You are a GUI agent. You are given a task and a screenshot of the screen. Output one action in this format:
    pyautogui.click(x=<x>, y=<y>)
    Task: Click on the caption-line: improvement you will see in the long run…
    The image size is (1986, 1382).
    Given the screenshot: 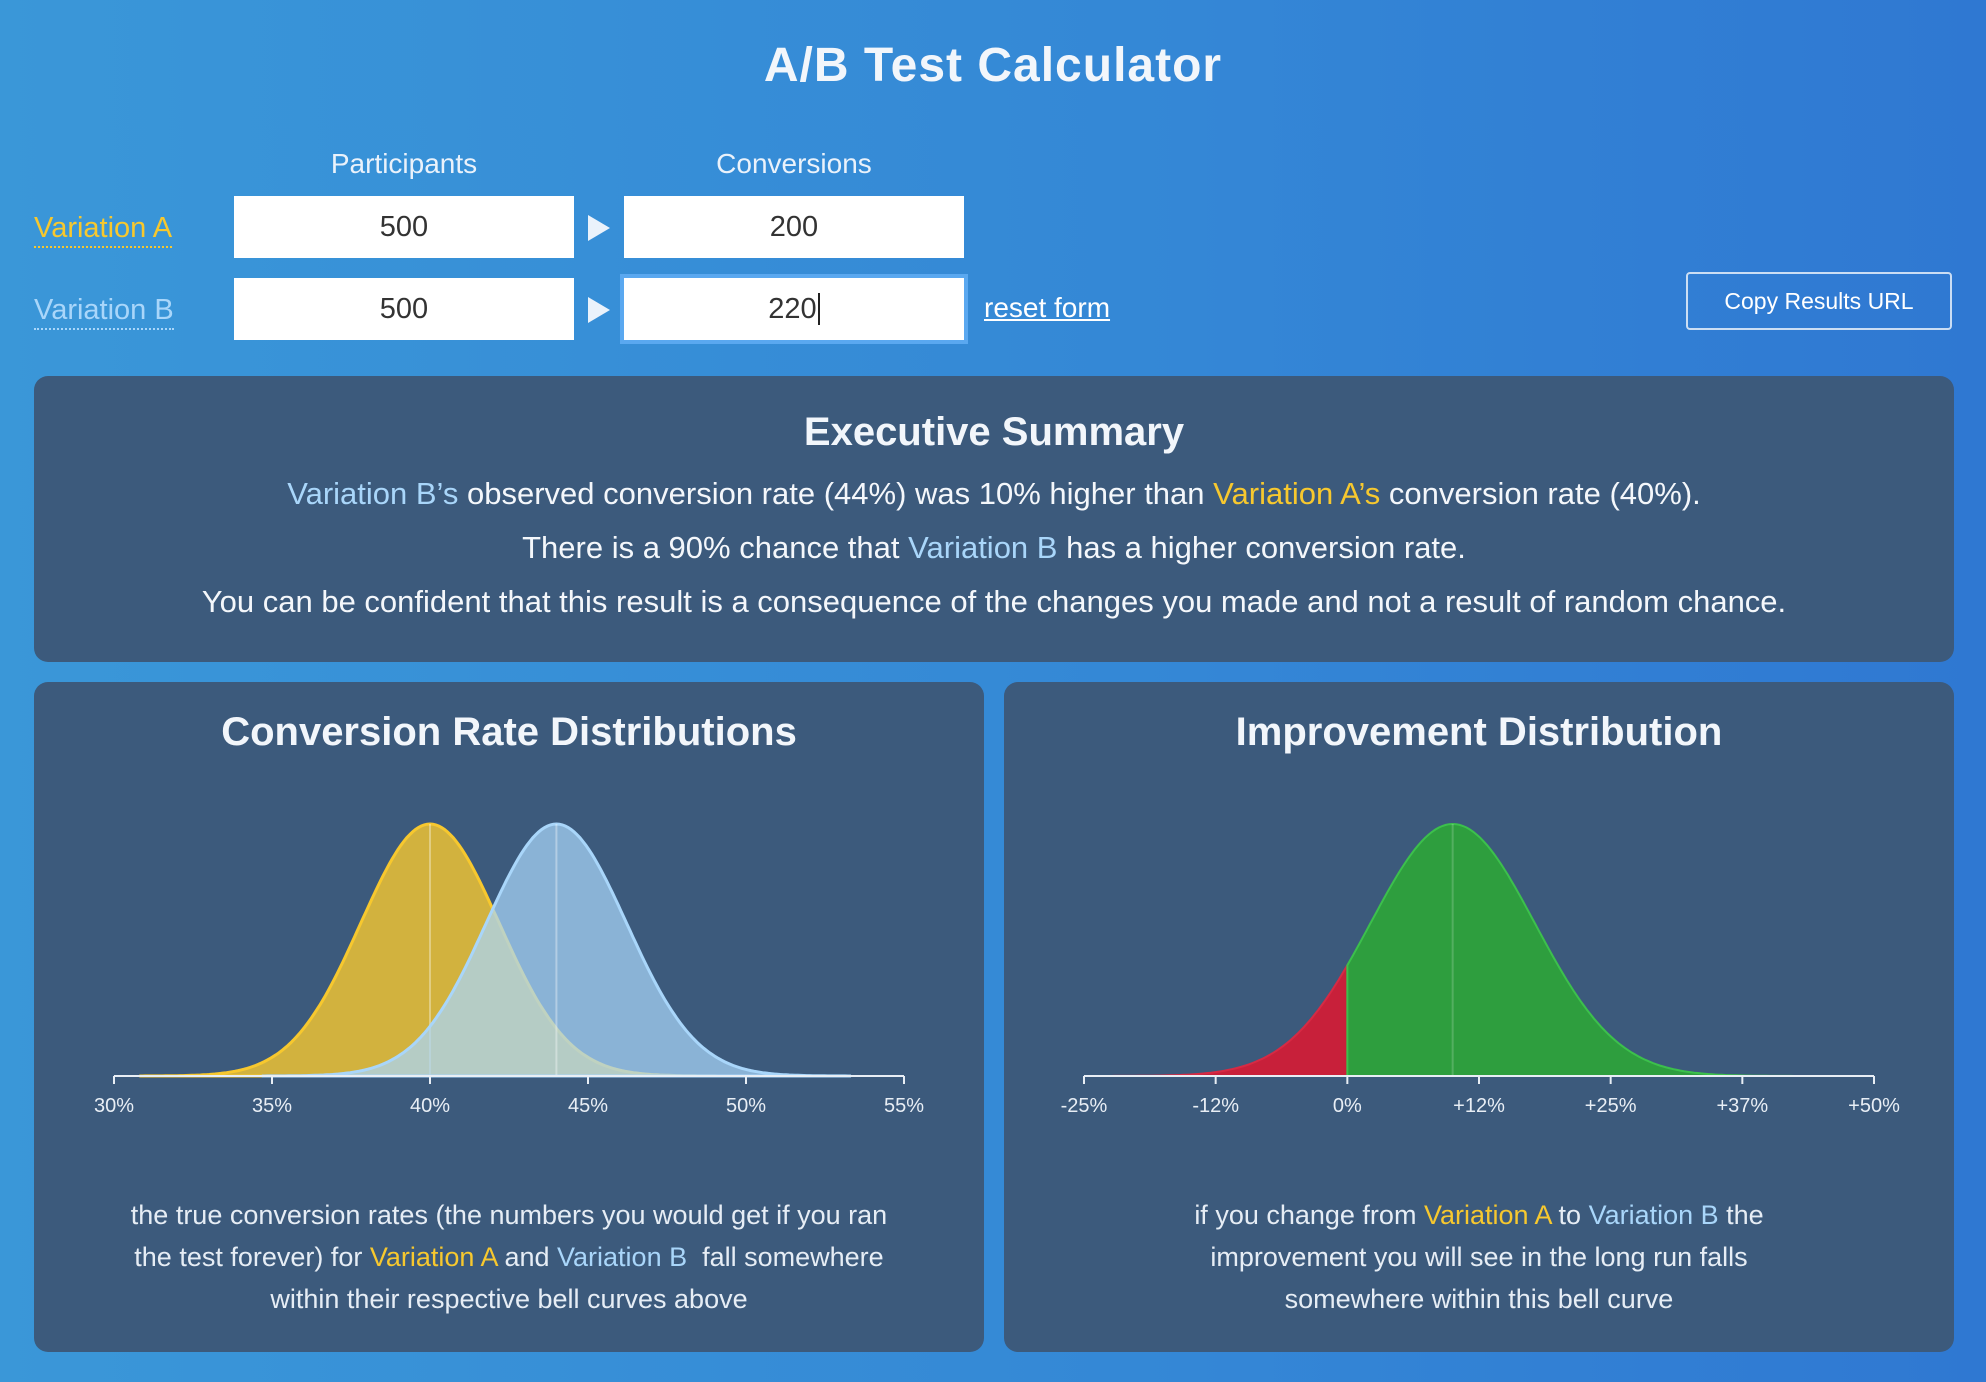 What is the action you would take?
    pyautogui.click(x=1479, y=1257)
    